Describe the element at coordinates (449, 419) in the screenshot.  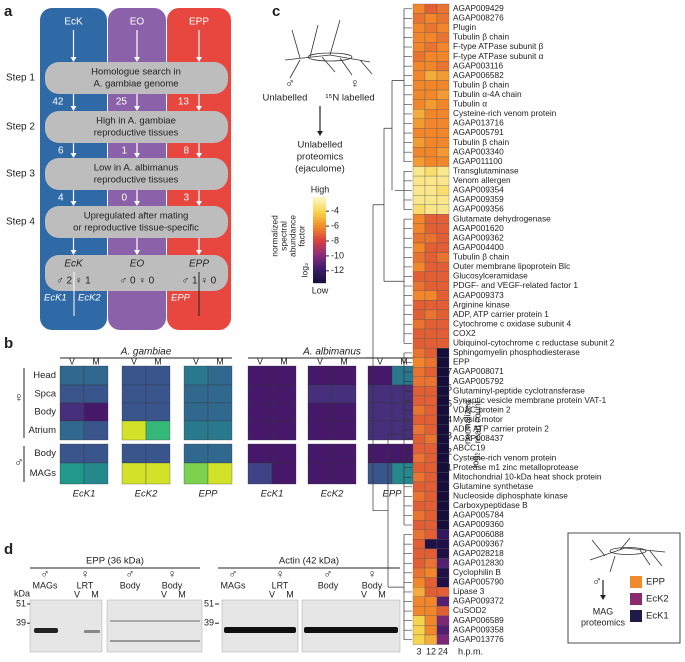
I see `colorbar-tick-label: 4` at that location.